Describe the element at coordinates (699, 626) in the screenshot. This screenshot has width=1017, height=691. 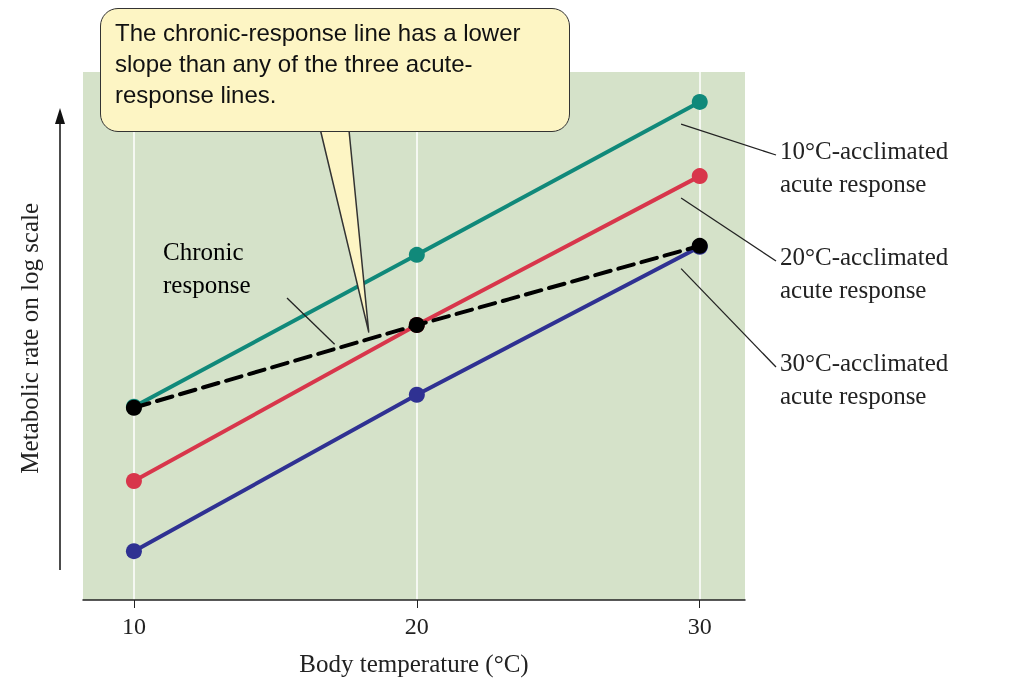
I see `x-tick-label: 30` at that location.